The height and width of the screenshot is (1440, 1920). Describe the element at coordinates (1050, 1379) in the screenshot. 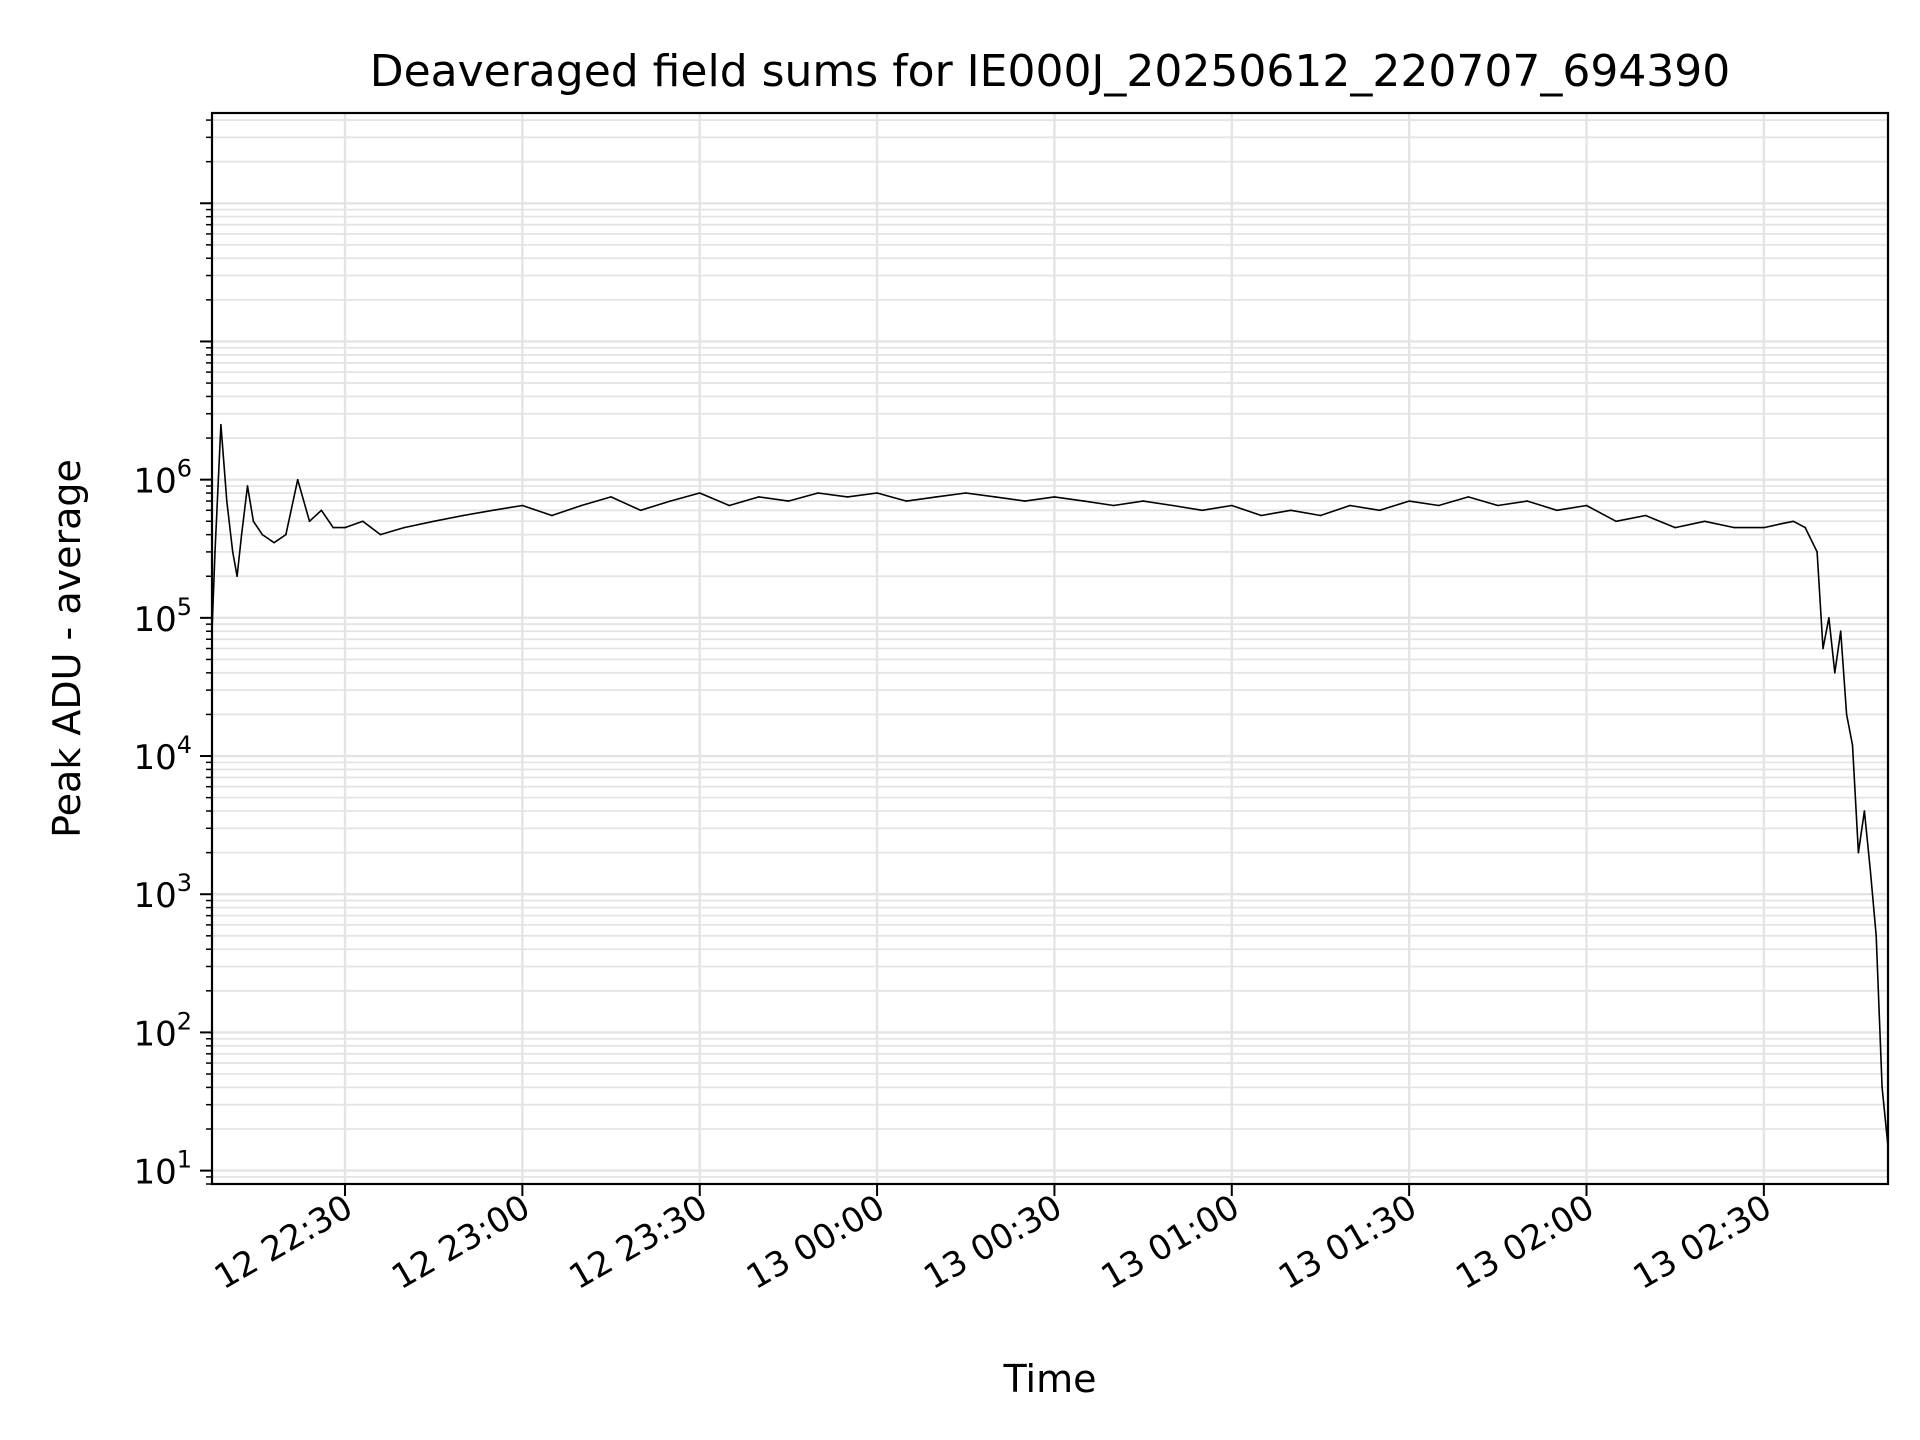

I see `x-axis-title: Time` at that location.